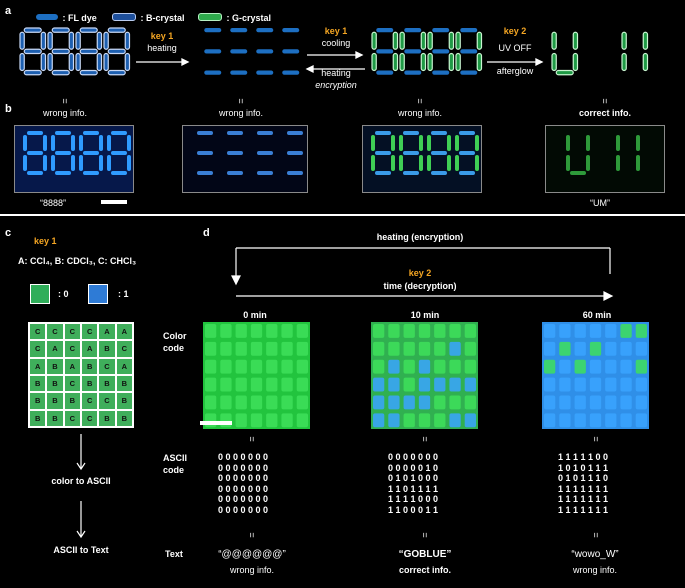 The height and width of the screenshot is (588, 685). I want to click on b-photo-1-digits, so click(77, 153).